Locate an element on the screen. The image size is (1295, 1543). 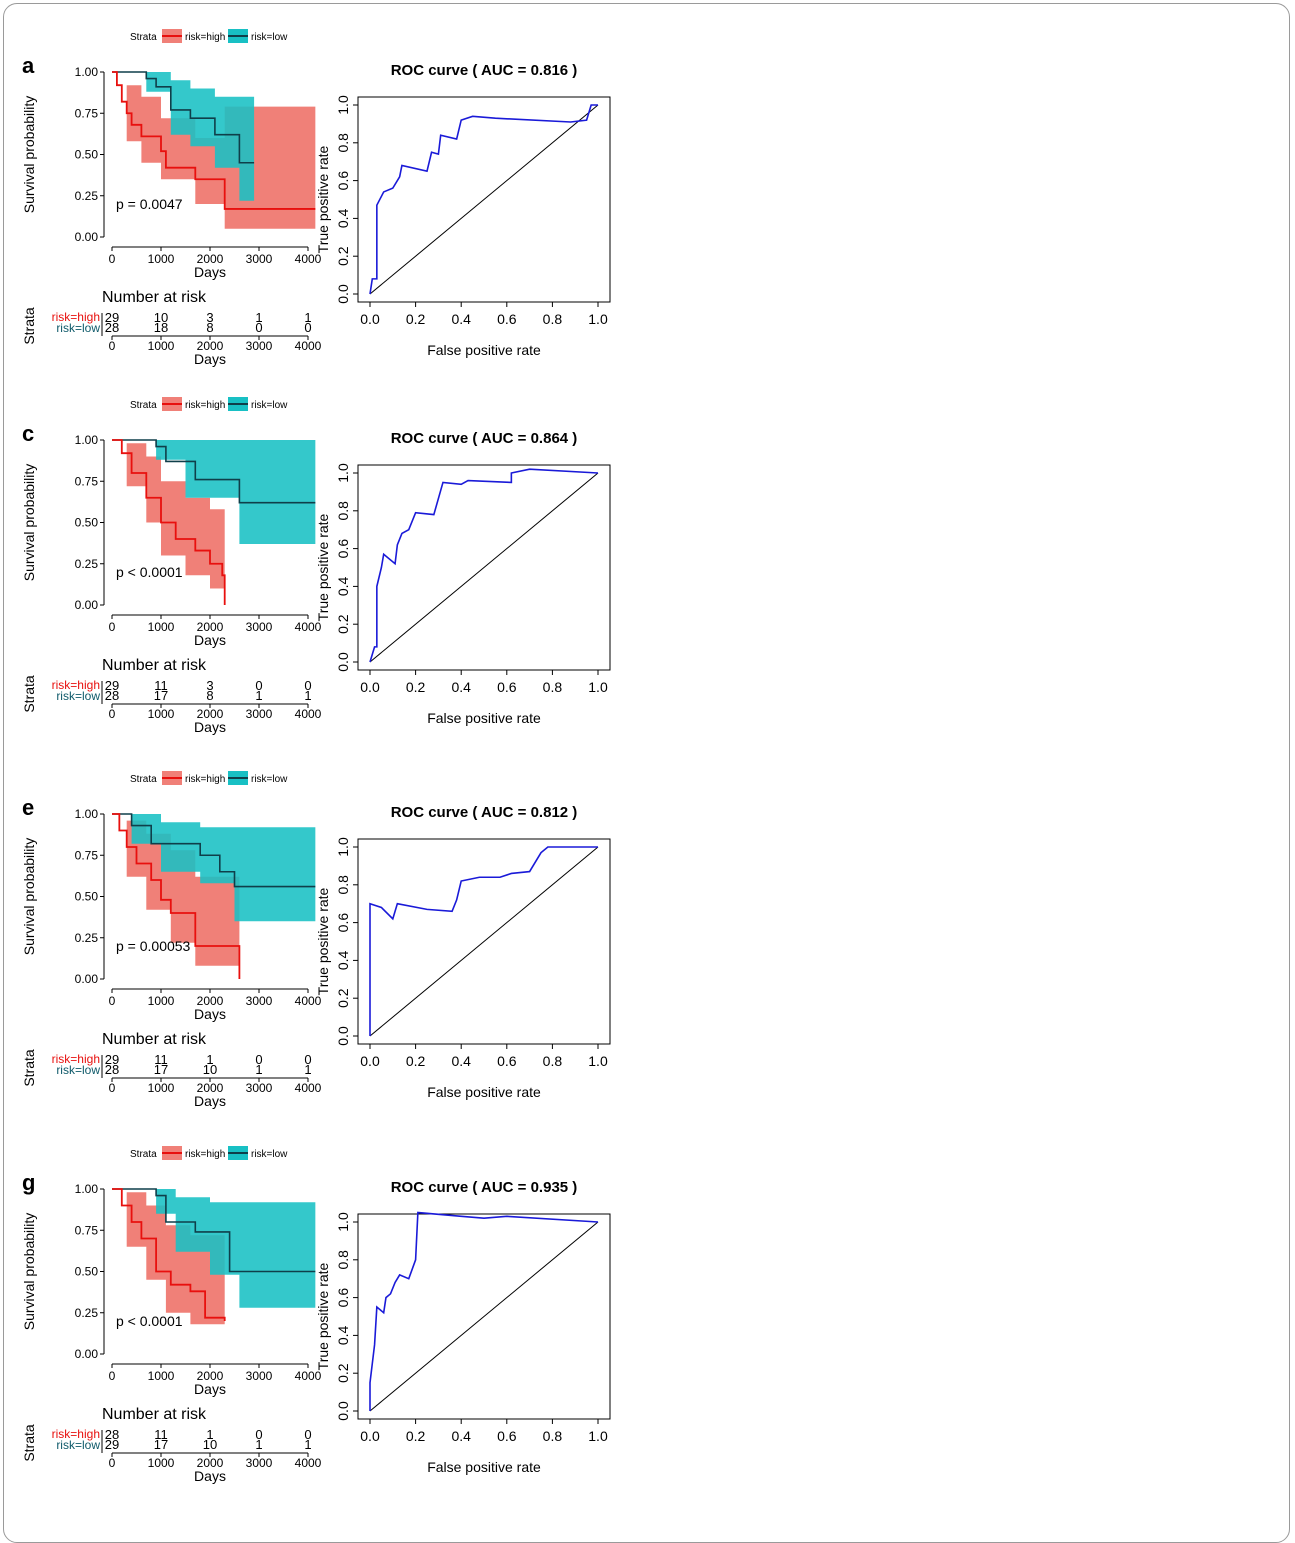
km-xtick-label: 4000 is located at coordinates (308, 1376).